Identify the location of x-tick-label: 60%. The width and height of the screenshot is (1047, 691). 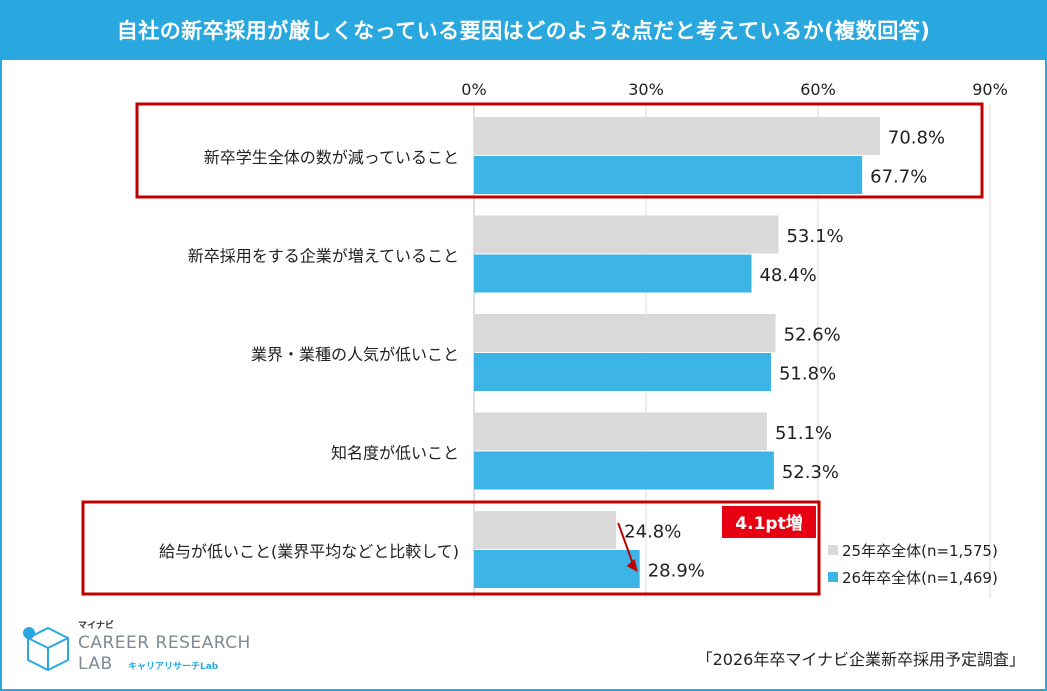
(818, 89).